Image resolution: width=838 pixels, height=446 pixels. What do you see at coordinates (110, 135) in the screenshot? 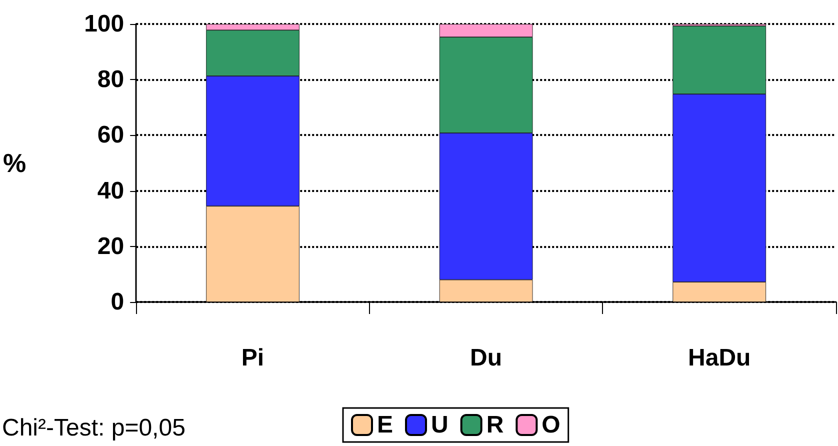
I see `y-tick-label: 60` at bounding box center [110, 135].